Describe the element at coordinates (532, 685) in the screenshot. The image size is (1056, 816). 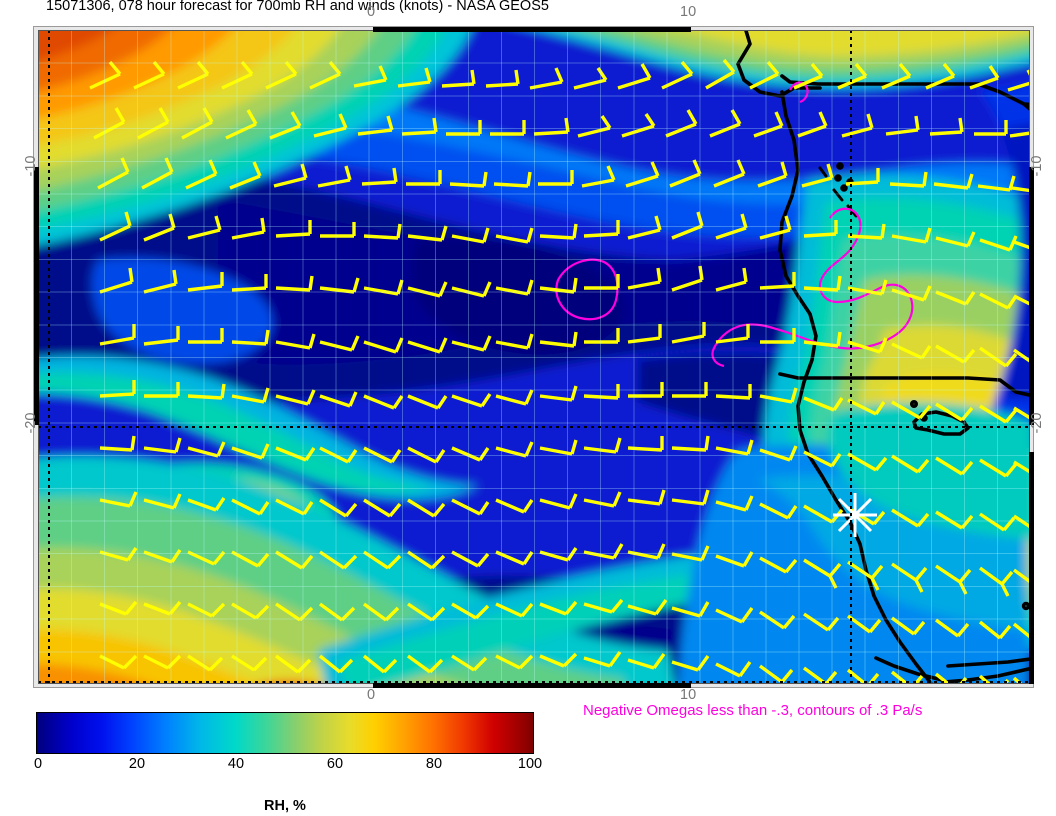
I see `axis-bar-bottom` at that location.